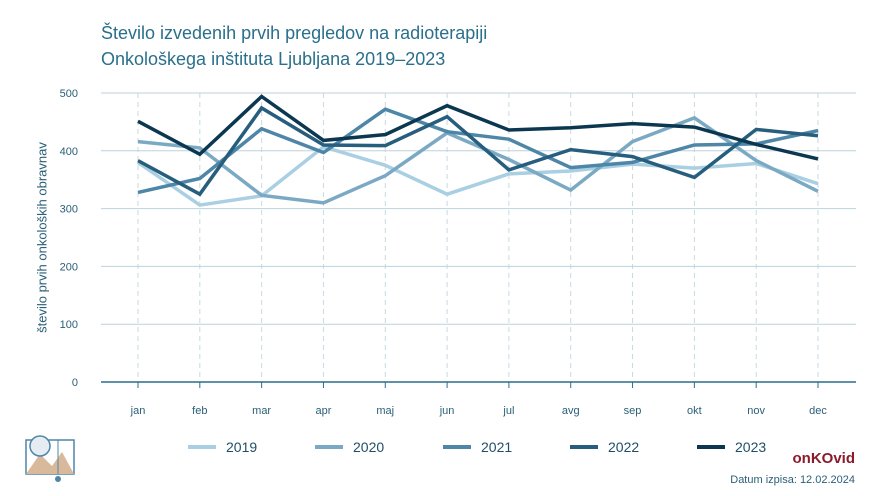  I want to click on y-tick-label: 200, so click(69, 267).